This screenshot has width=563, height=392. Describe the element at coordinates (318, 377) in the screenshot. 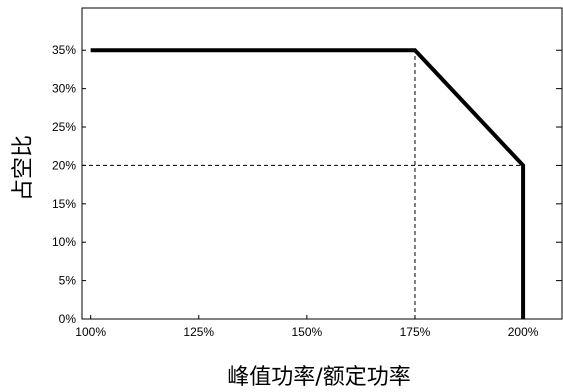

I see `x-axis-title: 峰值功率/额定功率` at that location.